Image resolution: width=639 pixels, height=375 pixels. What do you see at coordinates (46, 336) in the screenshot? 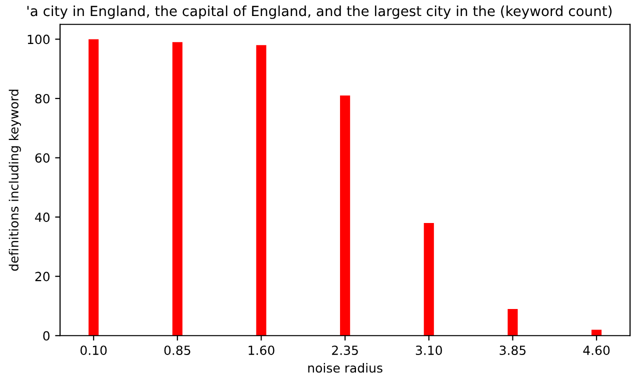
I see `y-tick-label: 0` at bounding box center [46, 336].